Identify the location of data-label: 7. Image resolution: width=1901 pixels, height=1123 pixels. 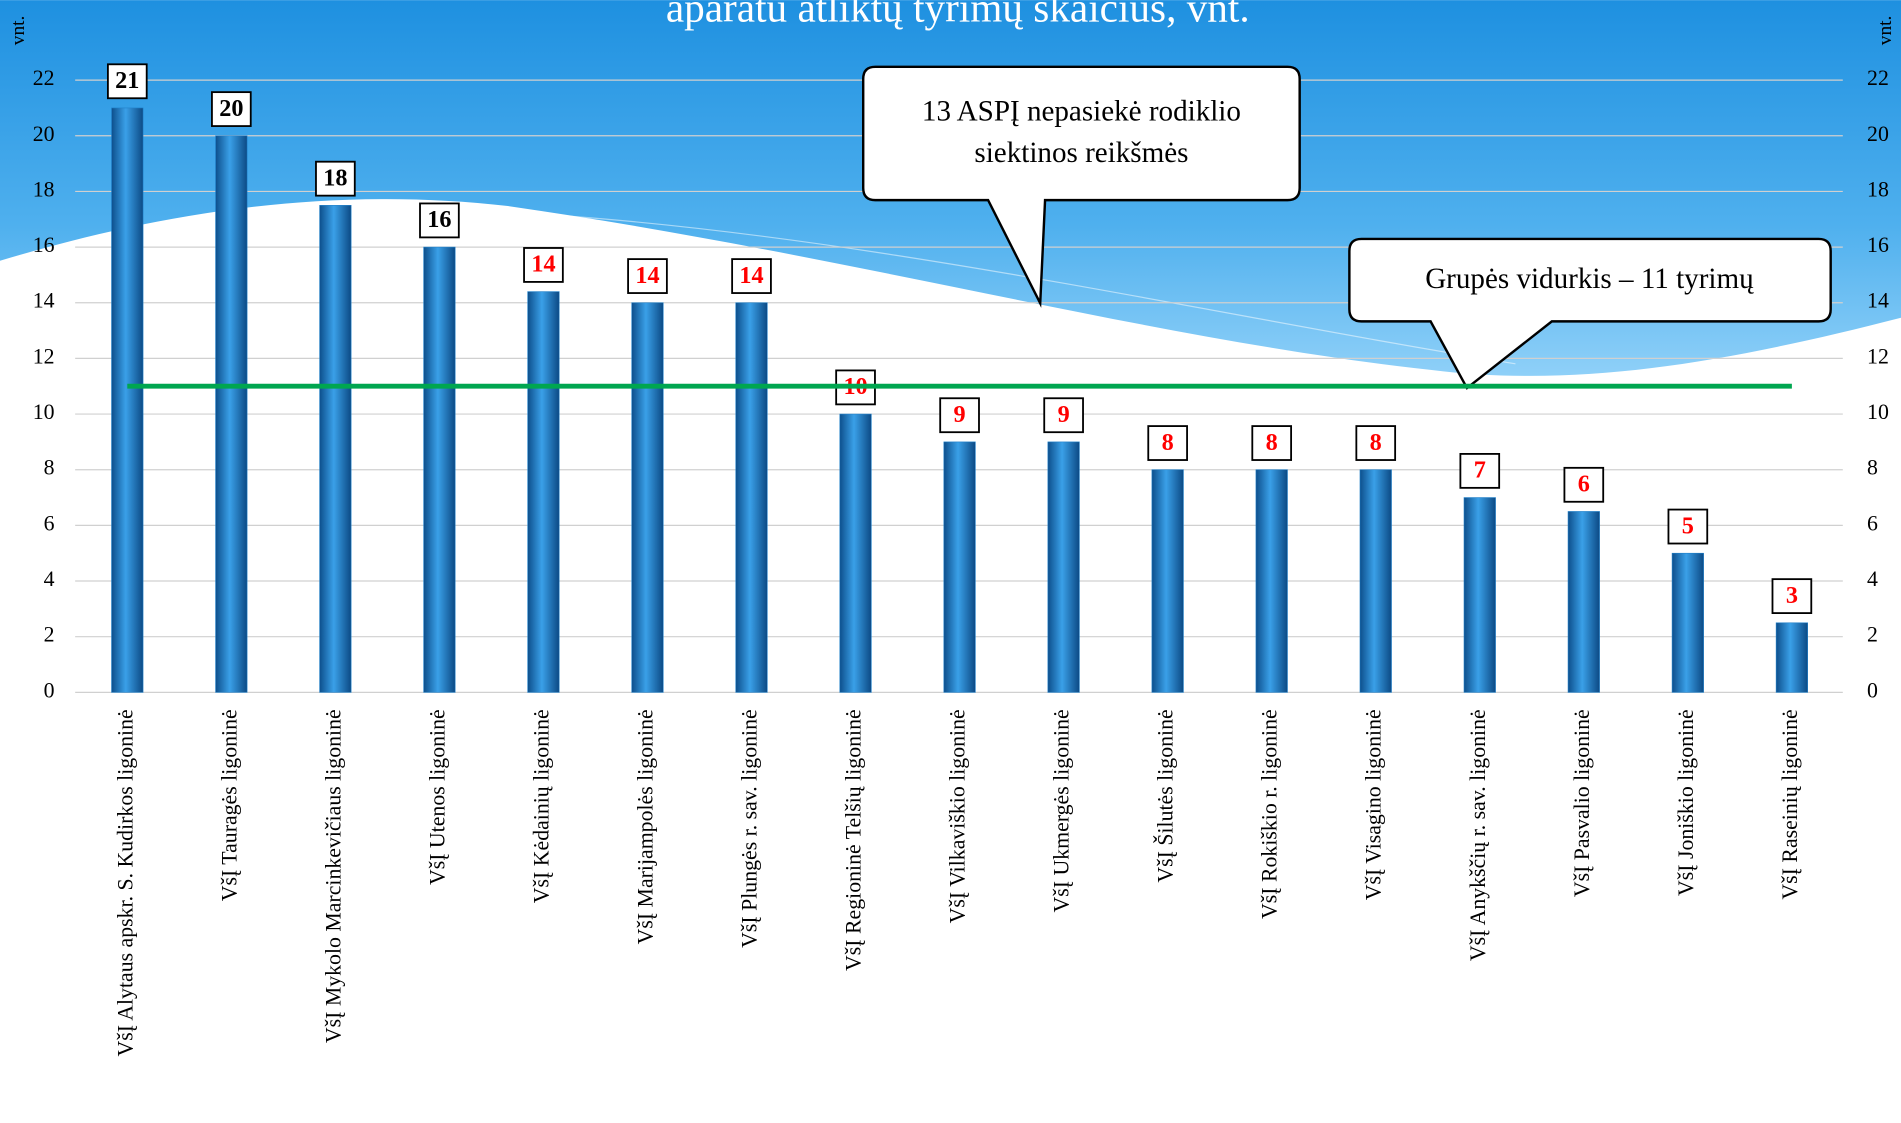
(1480, 470).